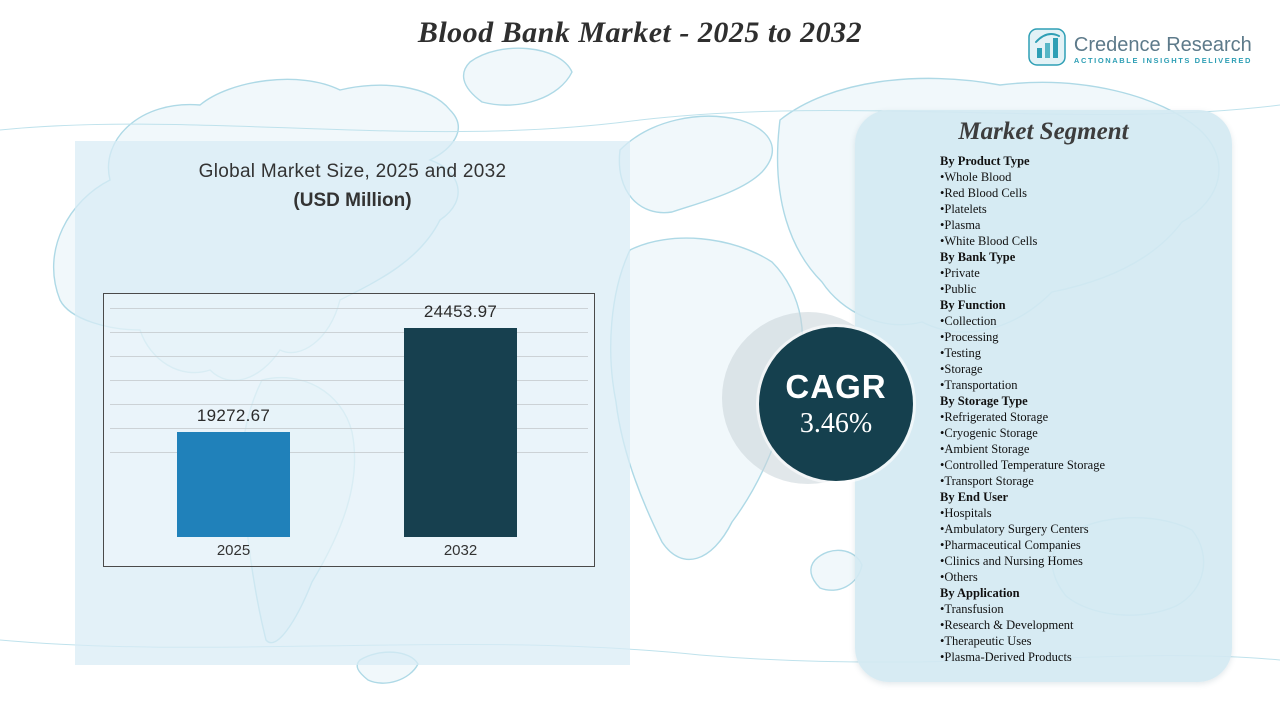 The height and width of the screenshot is (720, 1280). Describe the element at coordinates (989, 241) in the screenshot. I see `segment-item: •White Blood Cells` at that location.